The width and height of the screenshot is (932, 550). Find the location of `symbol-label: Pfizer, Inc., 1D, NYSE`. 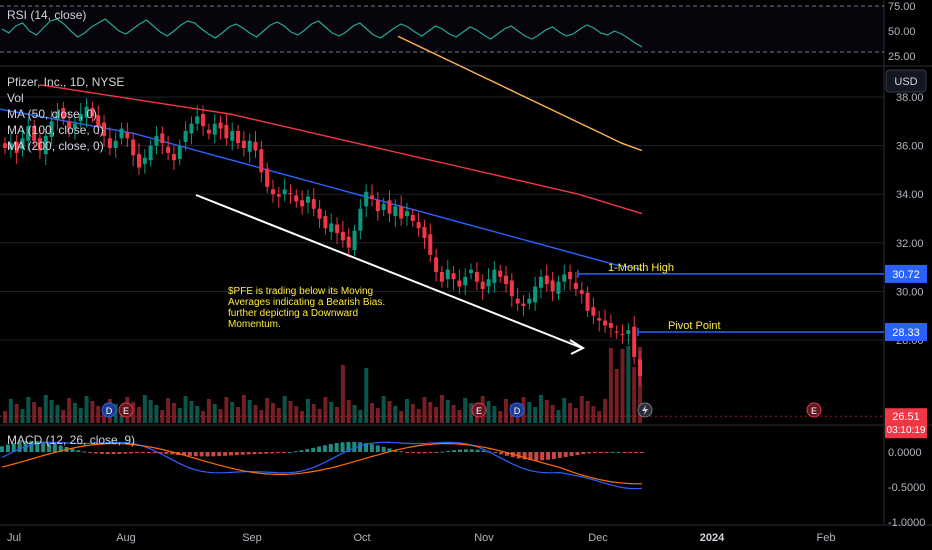

symbol-label: Pfizer, Inc., 1D, NYSE is located at coordinates (65, 82).